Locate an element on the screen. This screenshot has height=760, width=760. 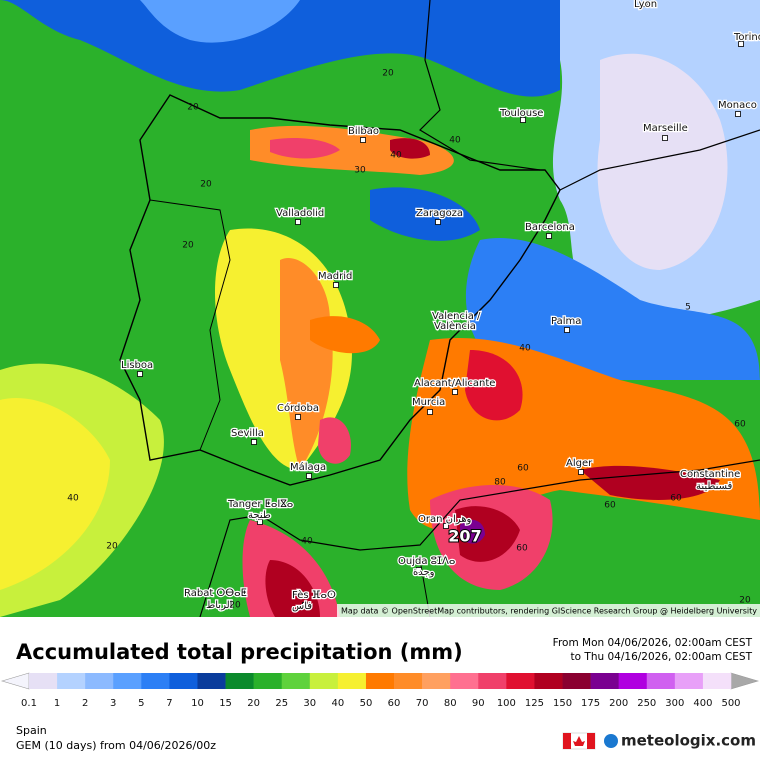
city-label: Lisboa is located at coordinates (137, 365).